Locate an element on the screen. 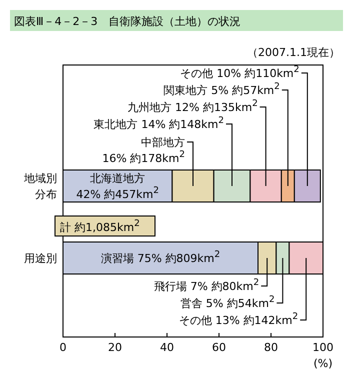 Image resolution: width=353 pixels, height=376 pixels. data-label: 演習場 75% 約809km$^{2}$ is located at coordinates (160, 257).